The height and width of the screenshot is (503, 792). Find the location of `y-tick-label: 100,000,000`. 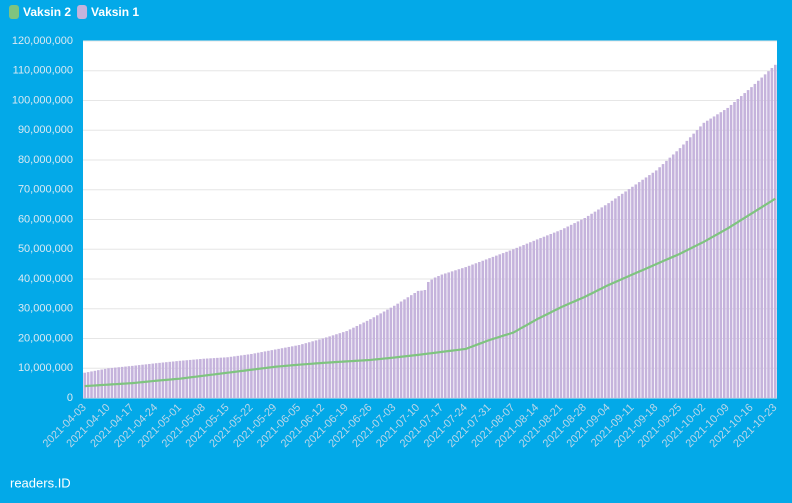

y-tick-label: 100,000,000 is located at coordinates (42, 100).